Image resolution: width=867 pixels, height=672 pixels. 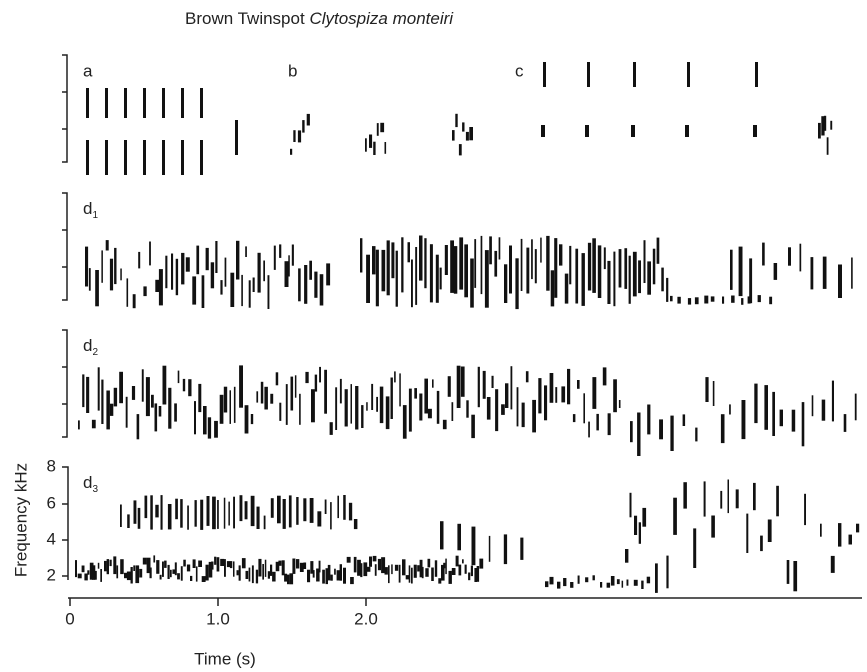 I want to click on panel-label: a, so click(x=88, y=70).